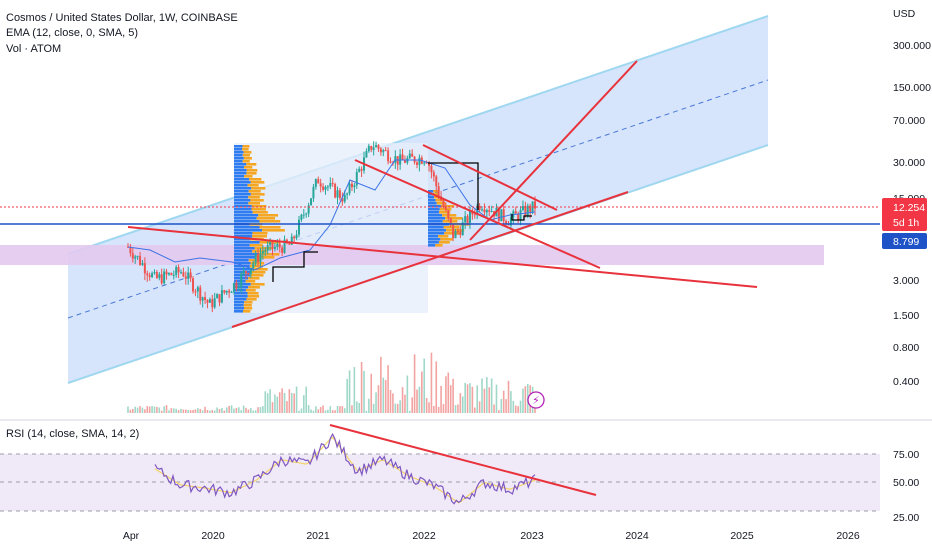  Describe the element at coordinates (34, 49) in the screenshot. I see `legend-volume: Vol · ATOM` at that location.